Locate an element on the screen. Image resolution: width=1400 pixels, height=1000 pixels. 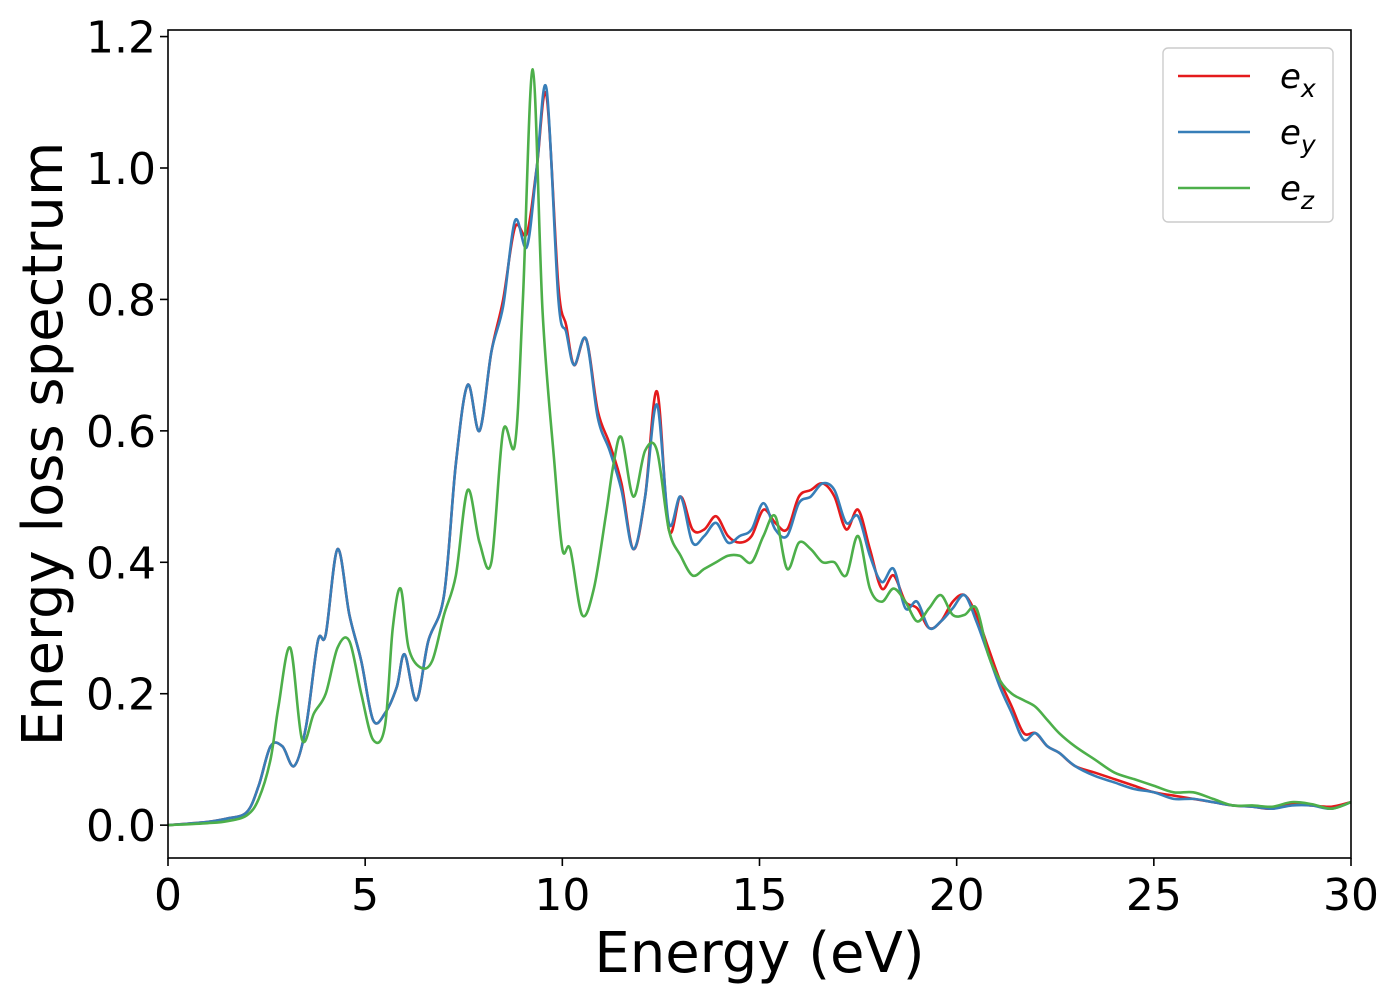
legend: ex ey ez is located at coordinates (1248, 135).